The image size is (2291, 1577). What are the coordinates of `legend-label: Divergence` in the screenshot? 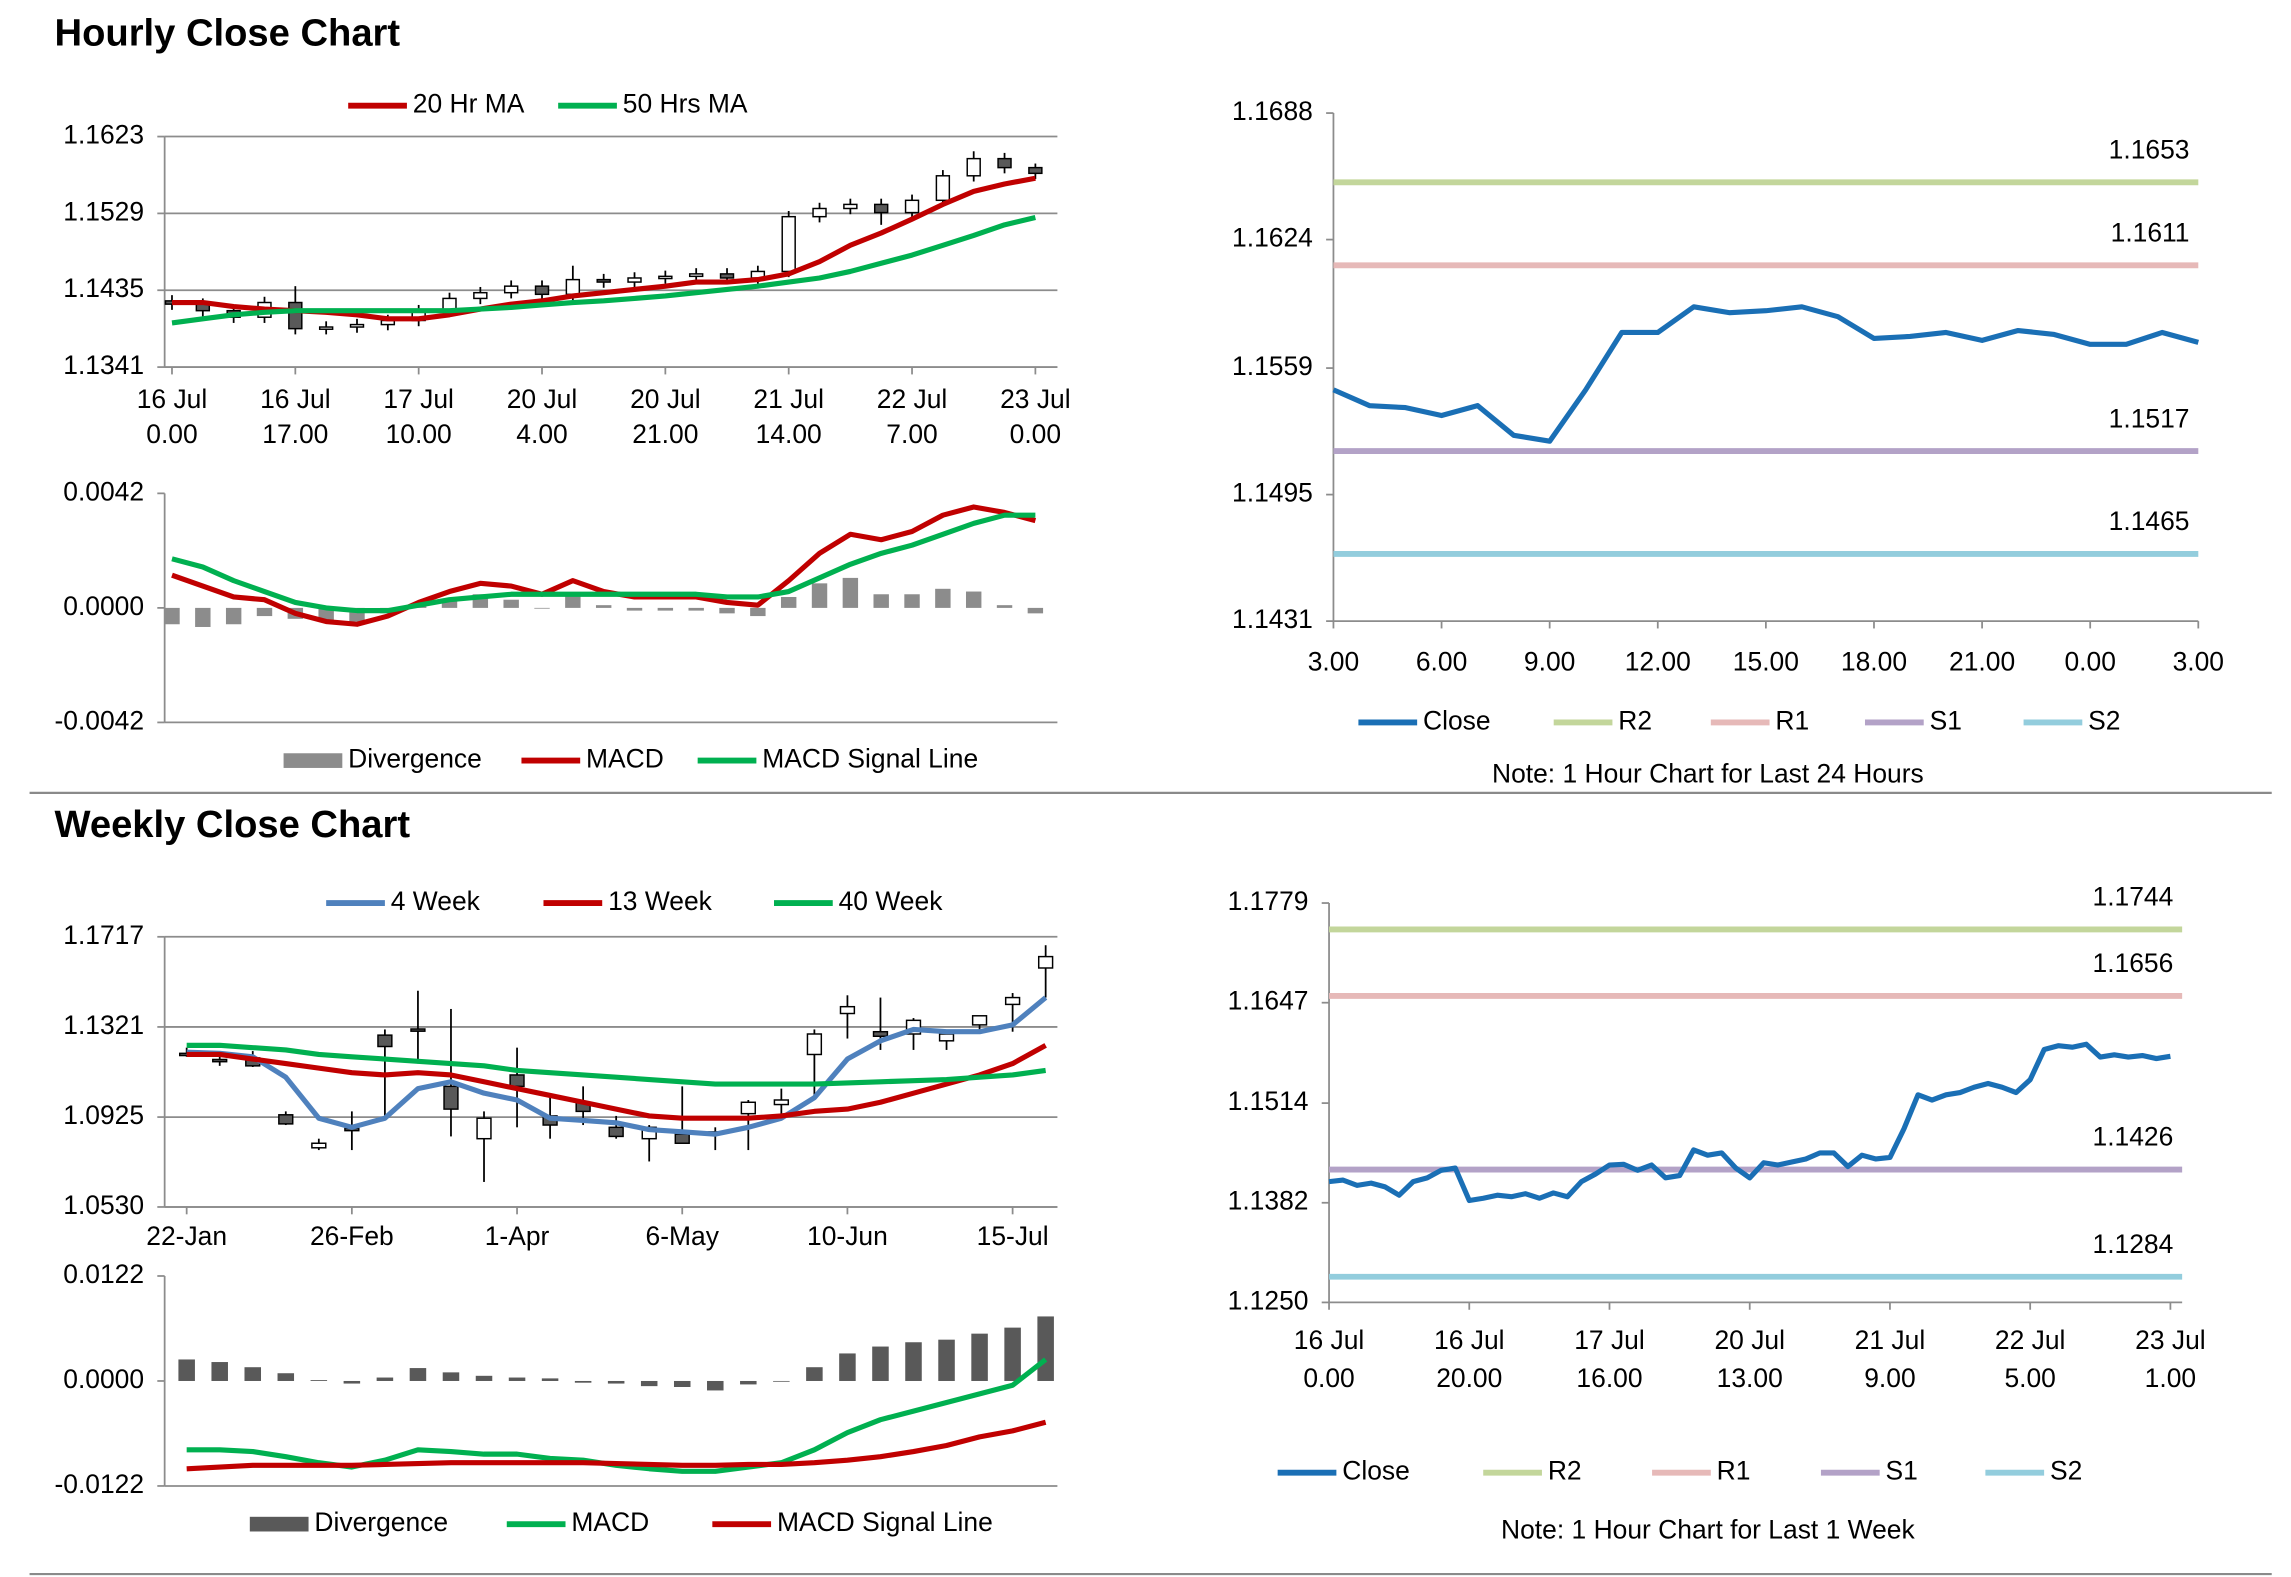 It's located at (415, 759).